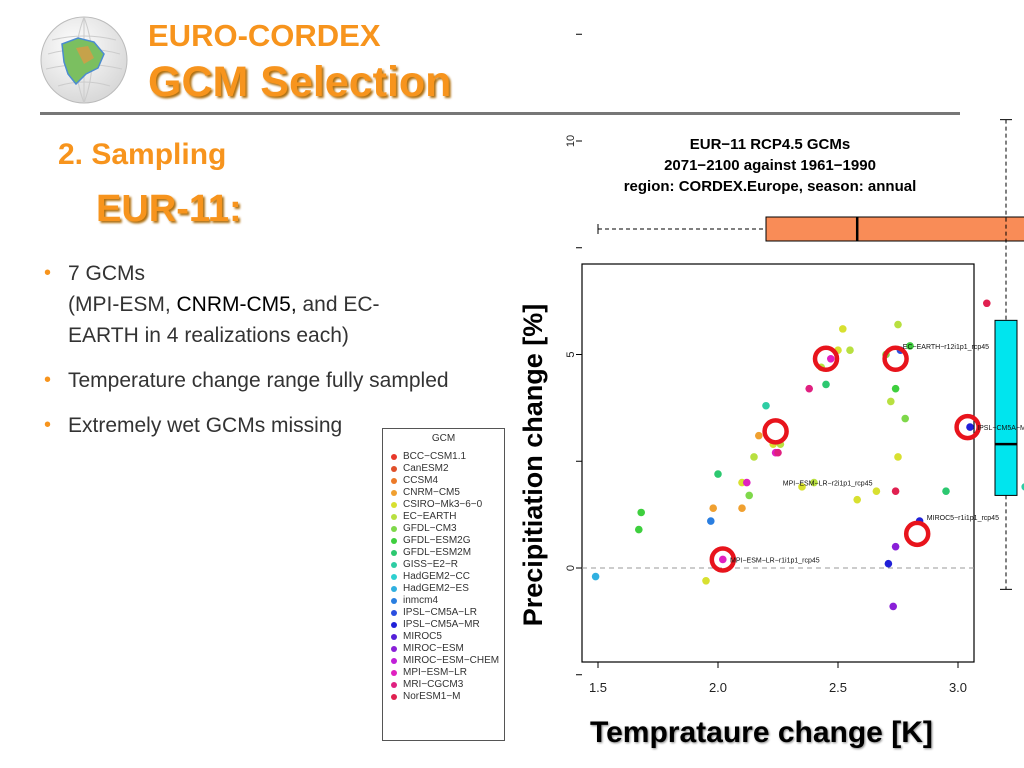  Describe the element at coordinates (84, 60) in the screenshot. I see `globe-logo-icon` at that location.